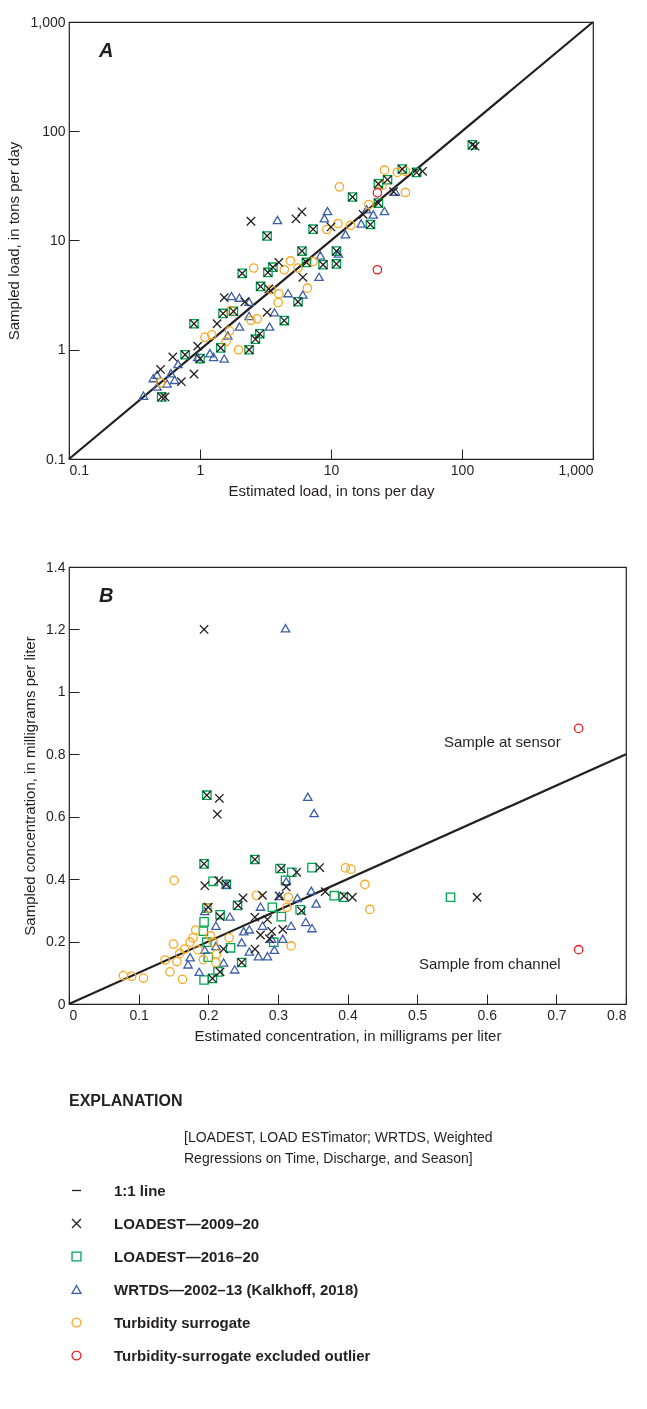 The height and width of the screenshot is (1409, 647). Describe the element at coordinates (338, 1147) in the screenshot. I see `text: [LOADEST, LOAD ESTimator; WRTDS, Weighted Regressions on Time, Discharge, and Season]` at that location.